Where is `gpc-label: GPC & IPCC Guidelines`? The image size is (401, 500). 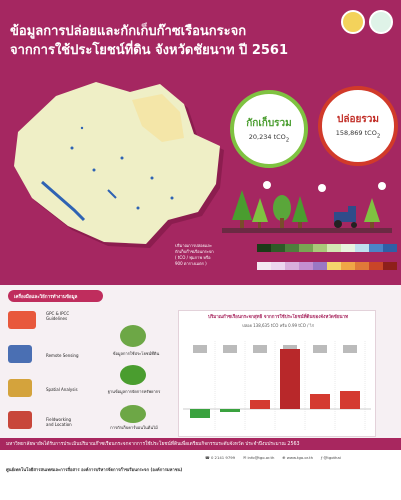 gpc-label: GPC & IPCC Guidelines is located at coordinates (57, 316).